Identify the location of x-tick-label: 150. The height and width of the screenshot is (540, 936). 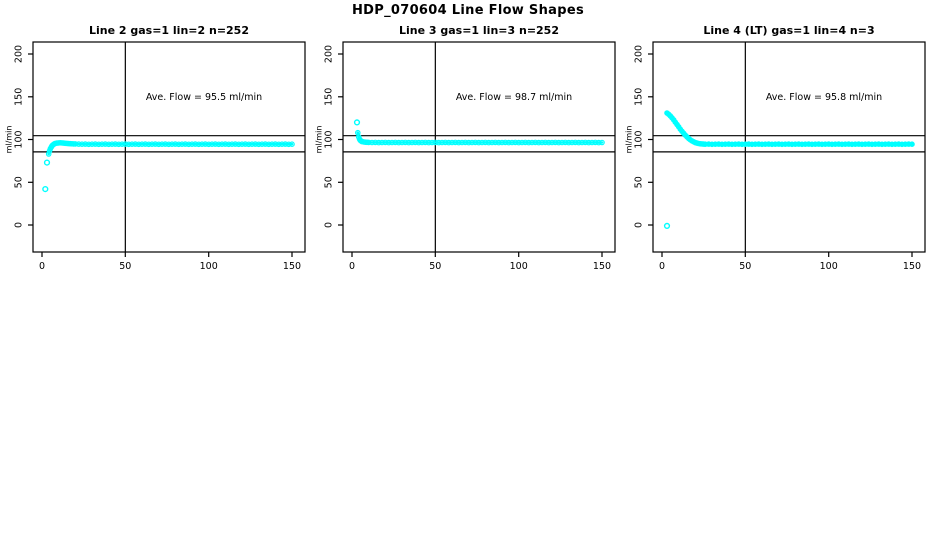
(292, 266).